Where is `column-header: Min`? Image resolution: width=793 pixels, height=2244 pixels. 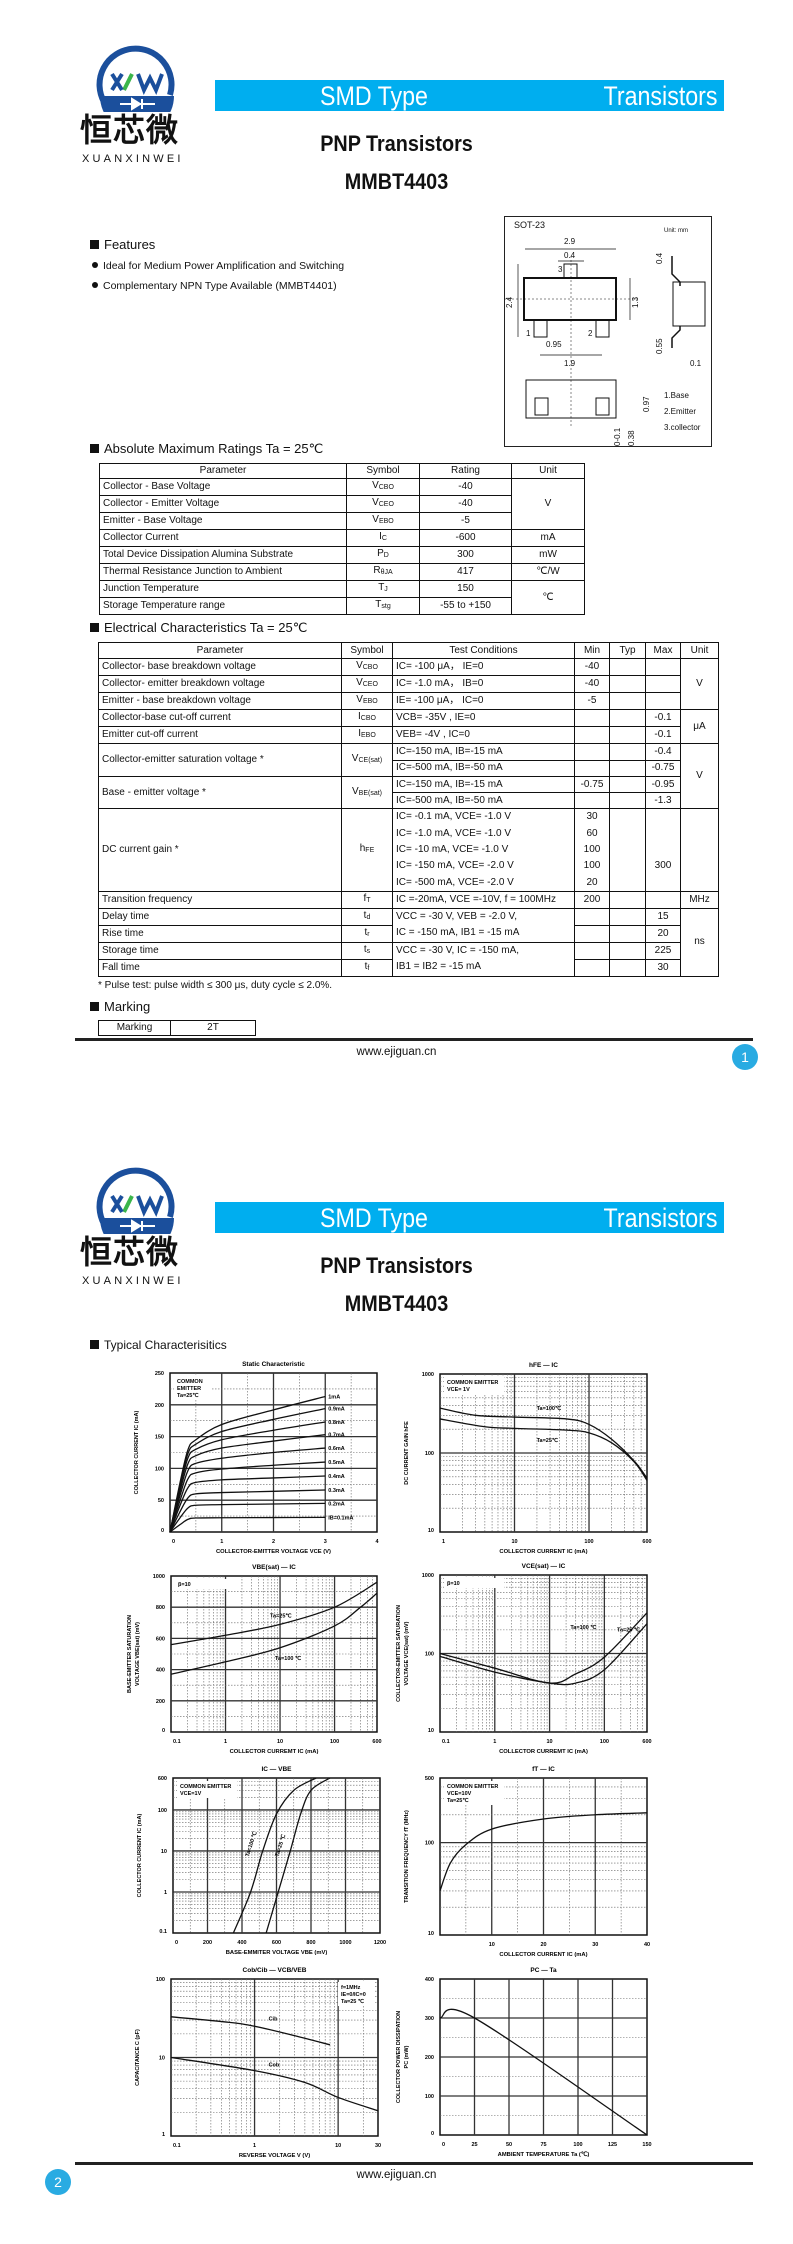 column-header: Min is located at coordinates (592, 650).